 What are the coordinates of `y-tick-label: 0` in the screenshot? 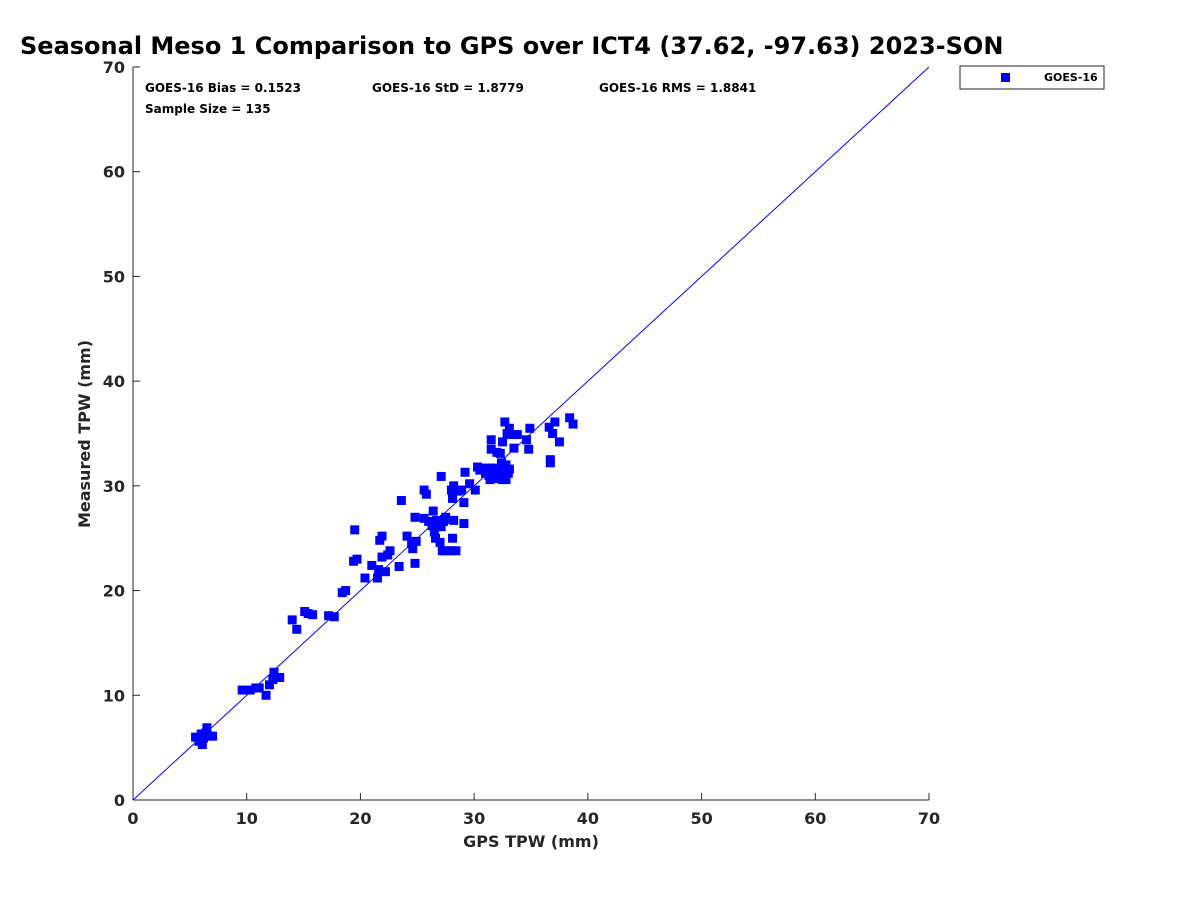 It's located at (119, 800).